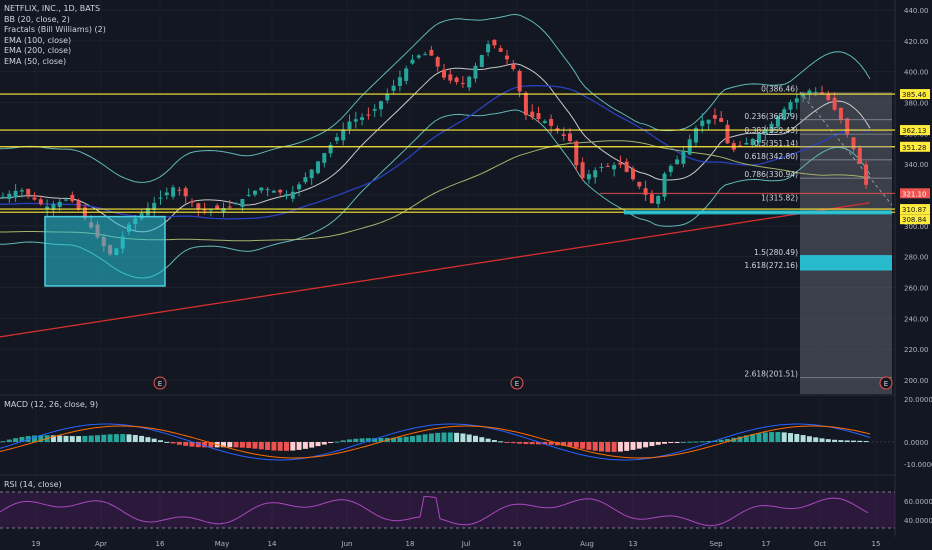 The image size is (932, 550). I want to click on projection-area, so click(846, 243).